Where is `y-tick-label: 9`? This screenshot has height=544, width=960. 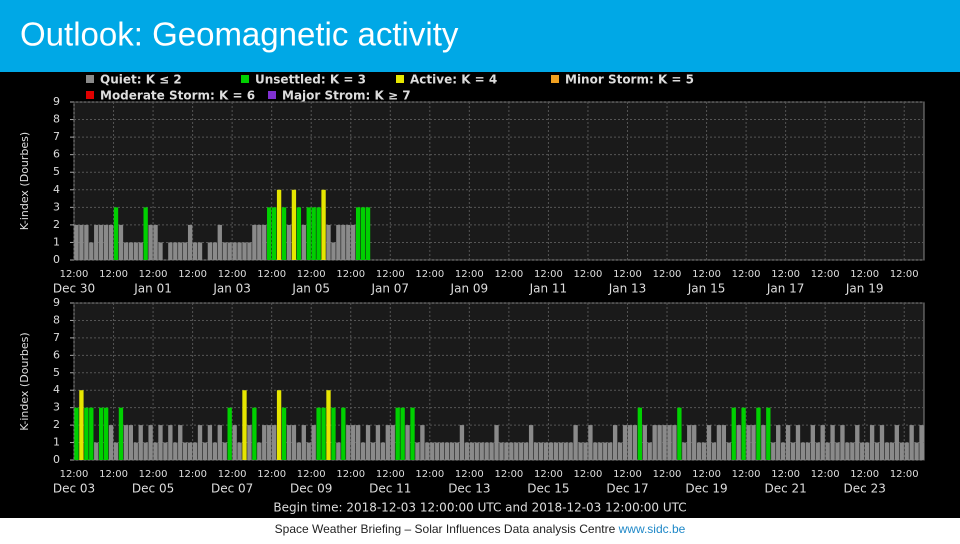 y-tick-label: 9 is located at coordinates (56, 101).